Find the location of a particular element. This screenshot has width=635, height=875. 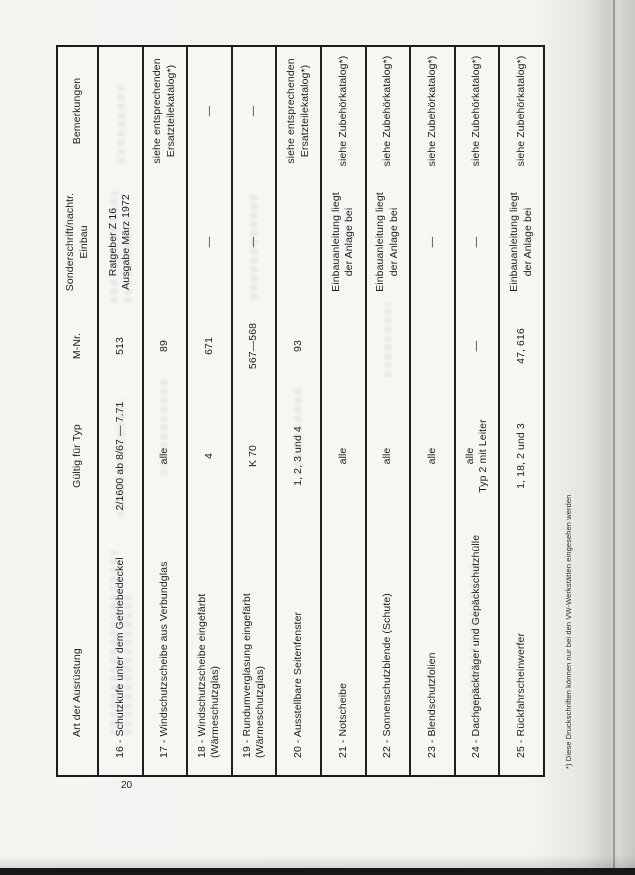

cell-mnr: 89 is located at coordinates (165, 346).